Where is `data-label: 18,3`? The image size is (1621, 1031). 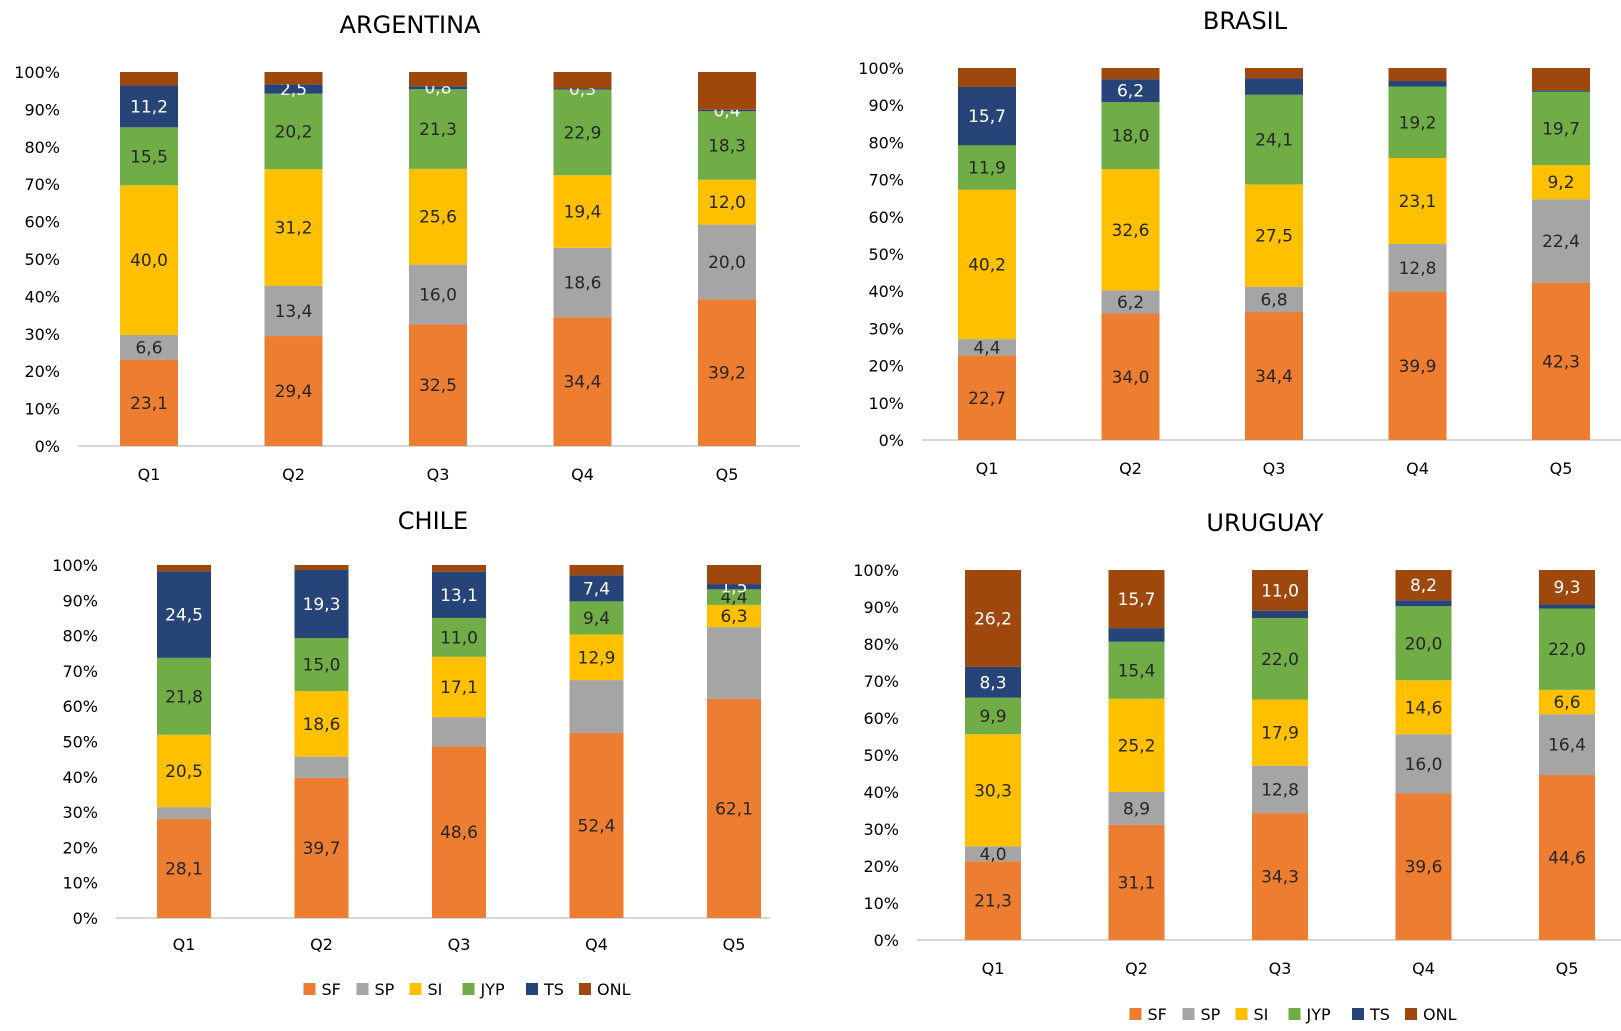
data-label: 18,3 is located at coordinates (727, 146).